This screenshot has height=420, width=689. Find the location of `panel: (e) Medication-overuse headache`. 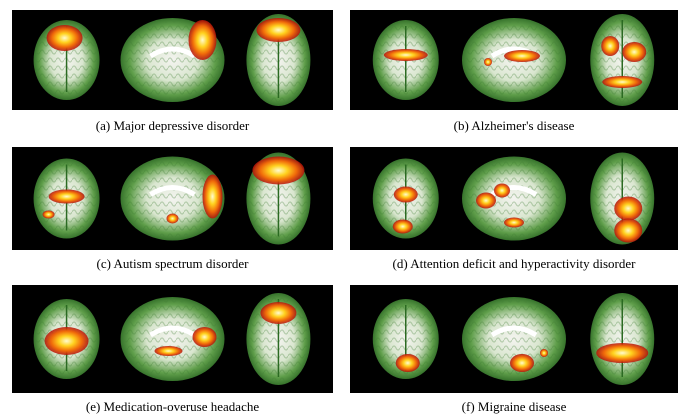

panel: (e) Medication-overuse headache is located at coordinates (172, 349).